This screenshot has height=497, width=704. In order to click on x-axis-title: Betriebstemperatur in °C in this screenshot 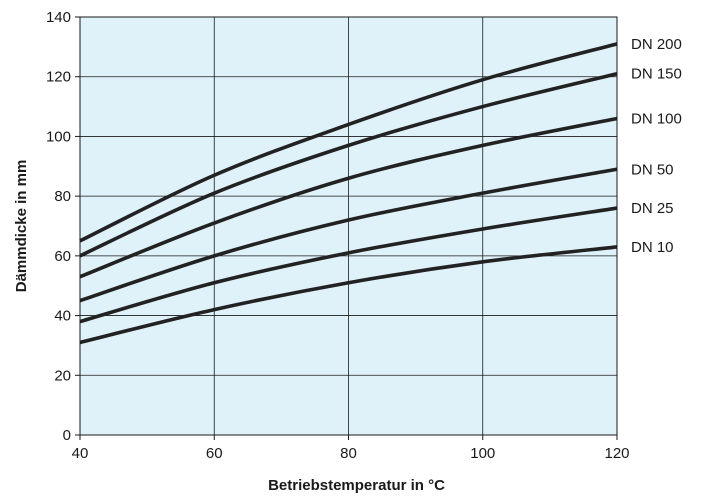, I will do `click(356, 485)`.